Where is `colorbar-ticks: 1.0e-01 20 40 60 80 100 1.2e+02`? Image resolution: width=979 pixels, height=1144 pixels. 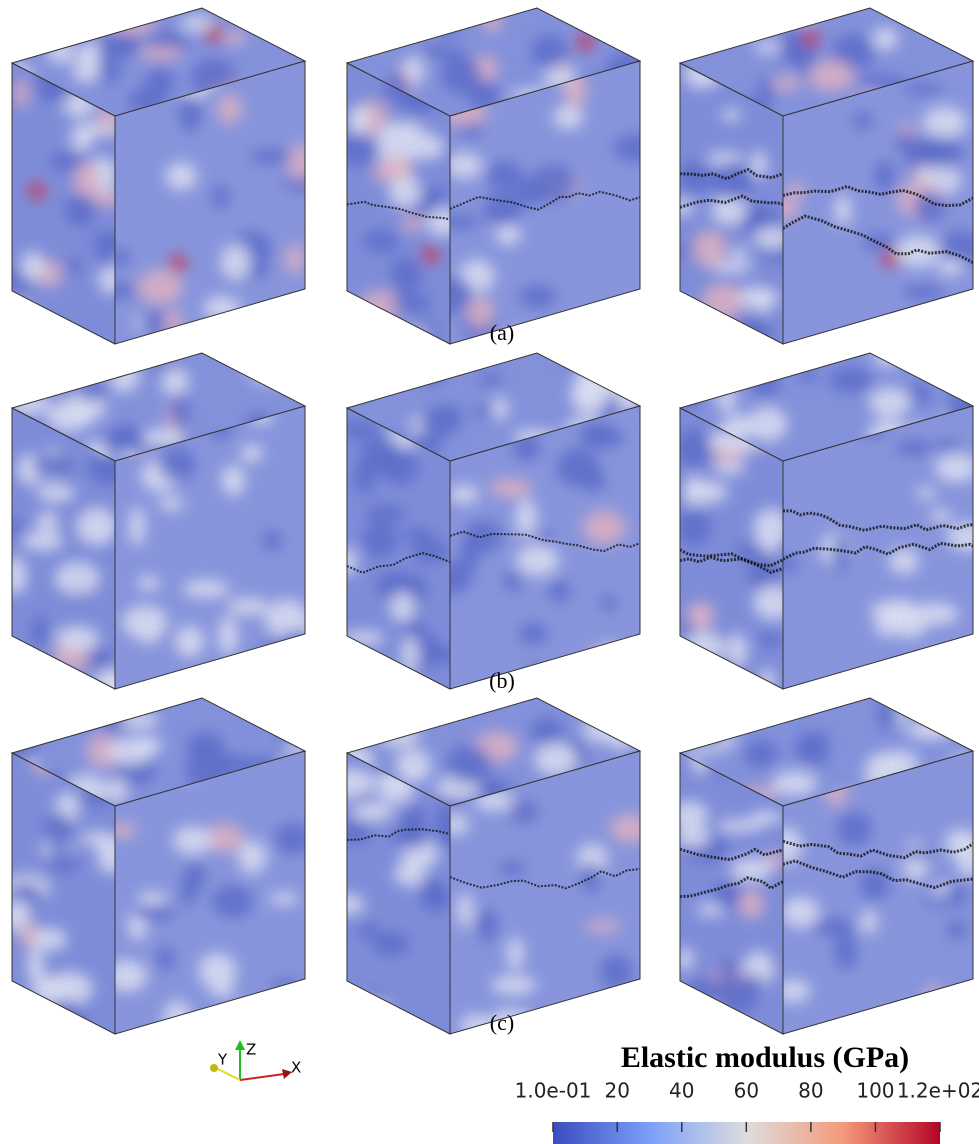
colorbar-ticks: 1.0e-01 20 40 60 80 100 1.2e+02 is located at coordinates (747, 1105).